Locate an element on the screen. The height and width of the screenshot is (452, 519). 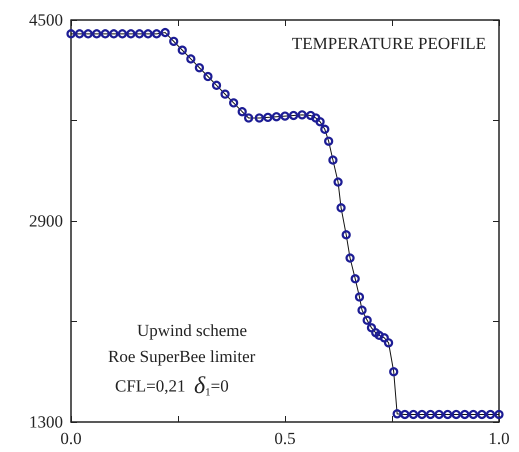
annotation: Roe SuperBee limiter is located at coordinates (182, 356).